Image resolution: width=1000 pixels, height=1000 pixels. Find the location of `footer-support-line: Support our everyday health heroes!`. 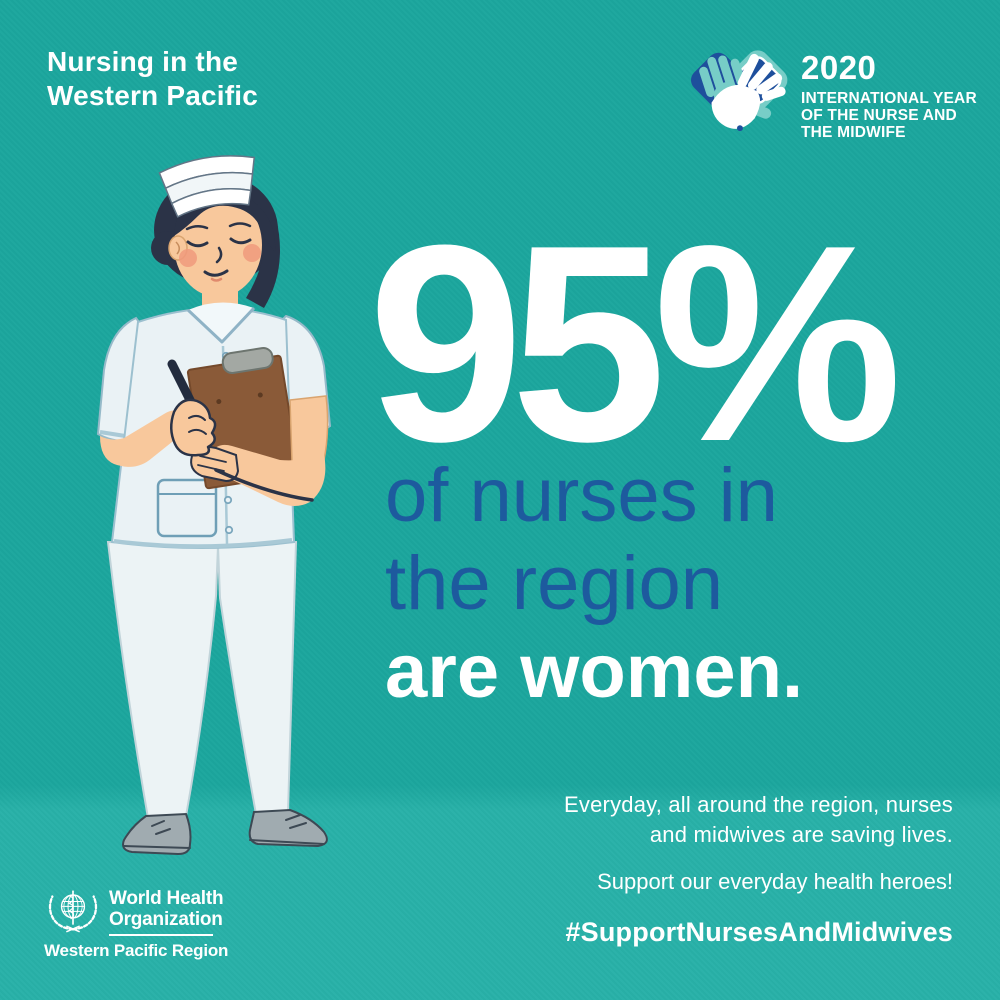

footer-support-line: Support our everyday health heroes! is located at coordinates (775, 881).